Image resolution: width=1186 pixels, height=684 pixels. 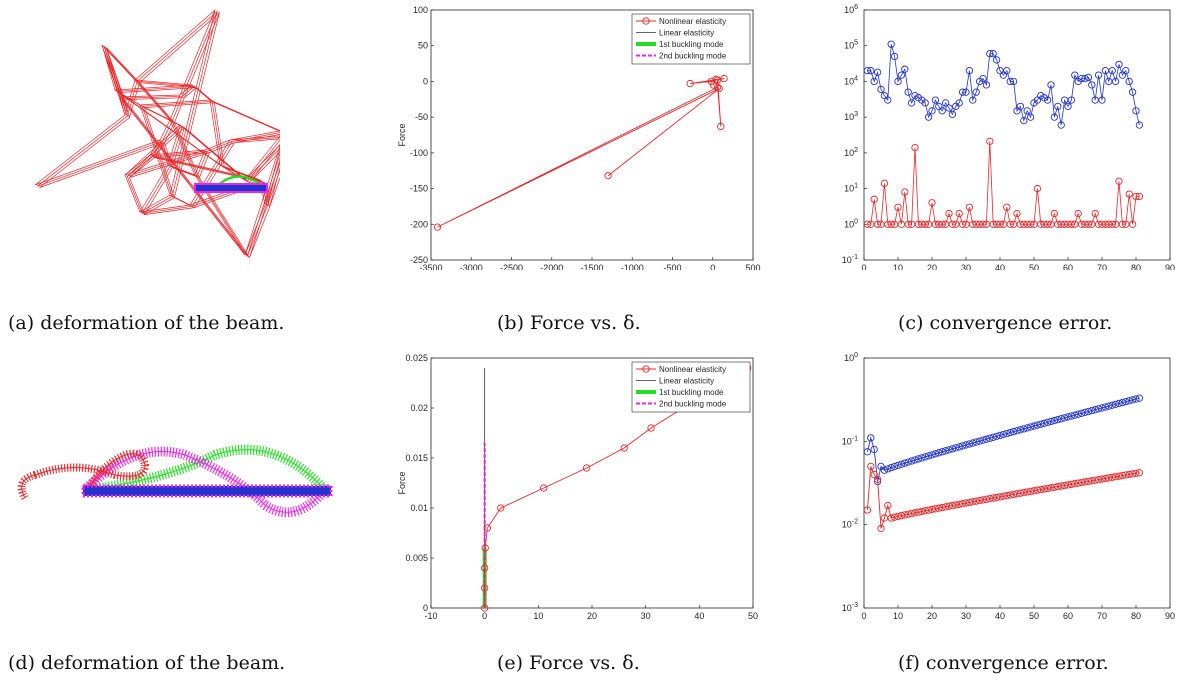 I want to click on y-tick-label: 10⁻¹, so click(x=850, y=440).